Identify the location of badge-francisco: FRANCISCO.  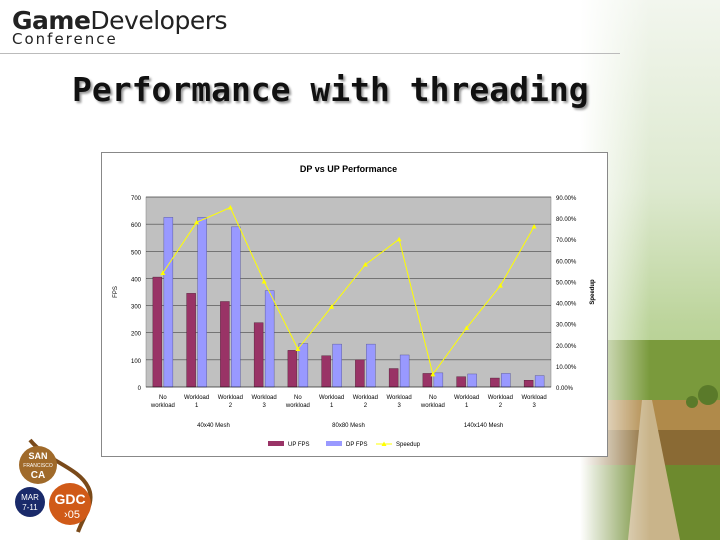
(38, 466).